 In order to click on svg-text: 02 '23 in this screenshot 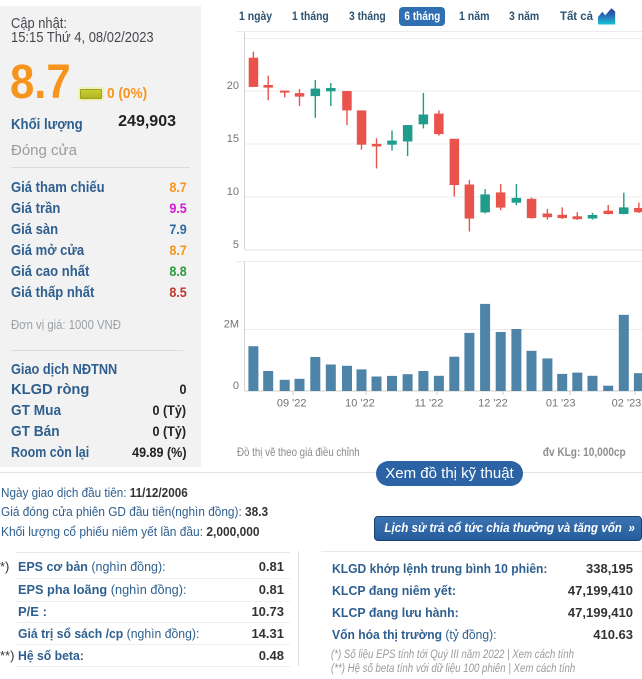, I will do `click(627, 404)`.